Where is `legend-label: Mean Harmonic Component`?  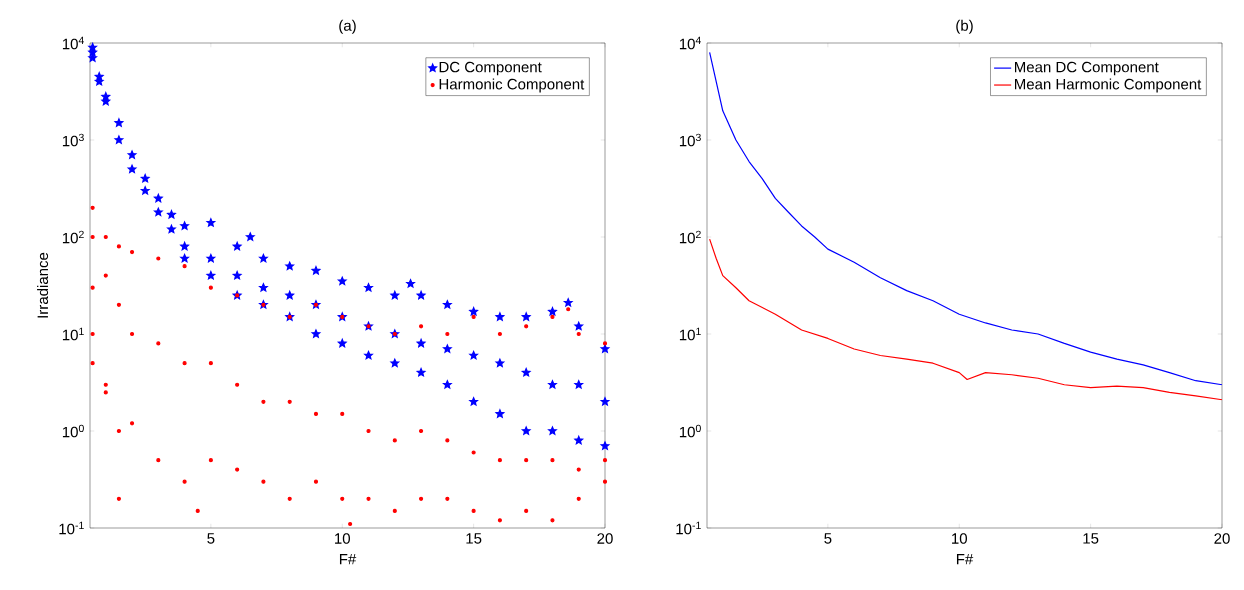
legend-label: Mean Harmonic Component is located at coordinates (1108, 85).